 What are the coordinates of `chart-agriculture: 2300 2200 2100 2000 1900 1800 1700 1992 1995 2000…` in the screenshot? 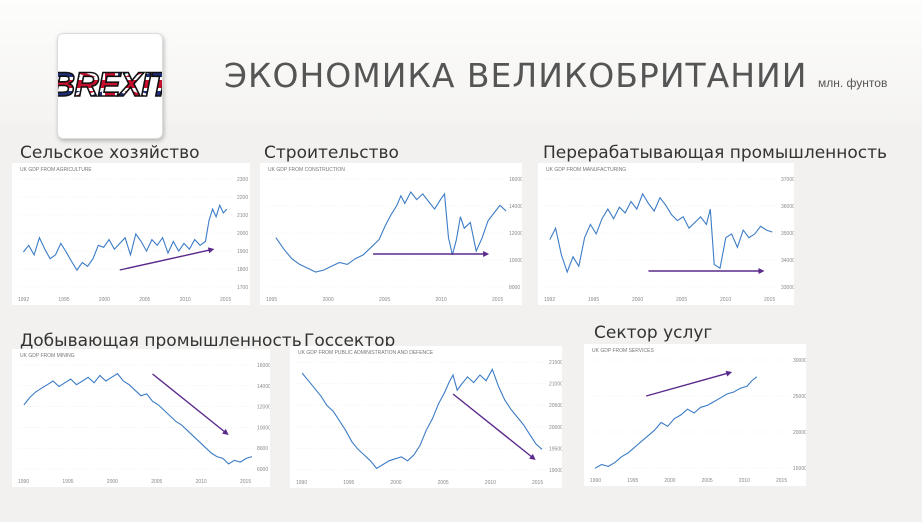 It's located at (131, 234).